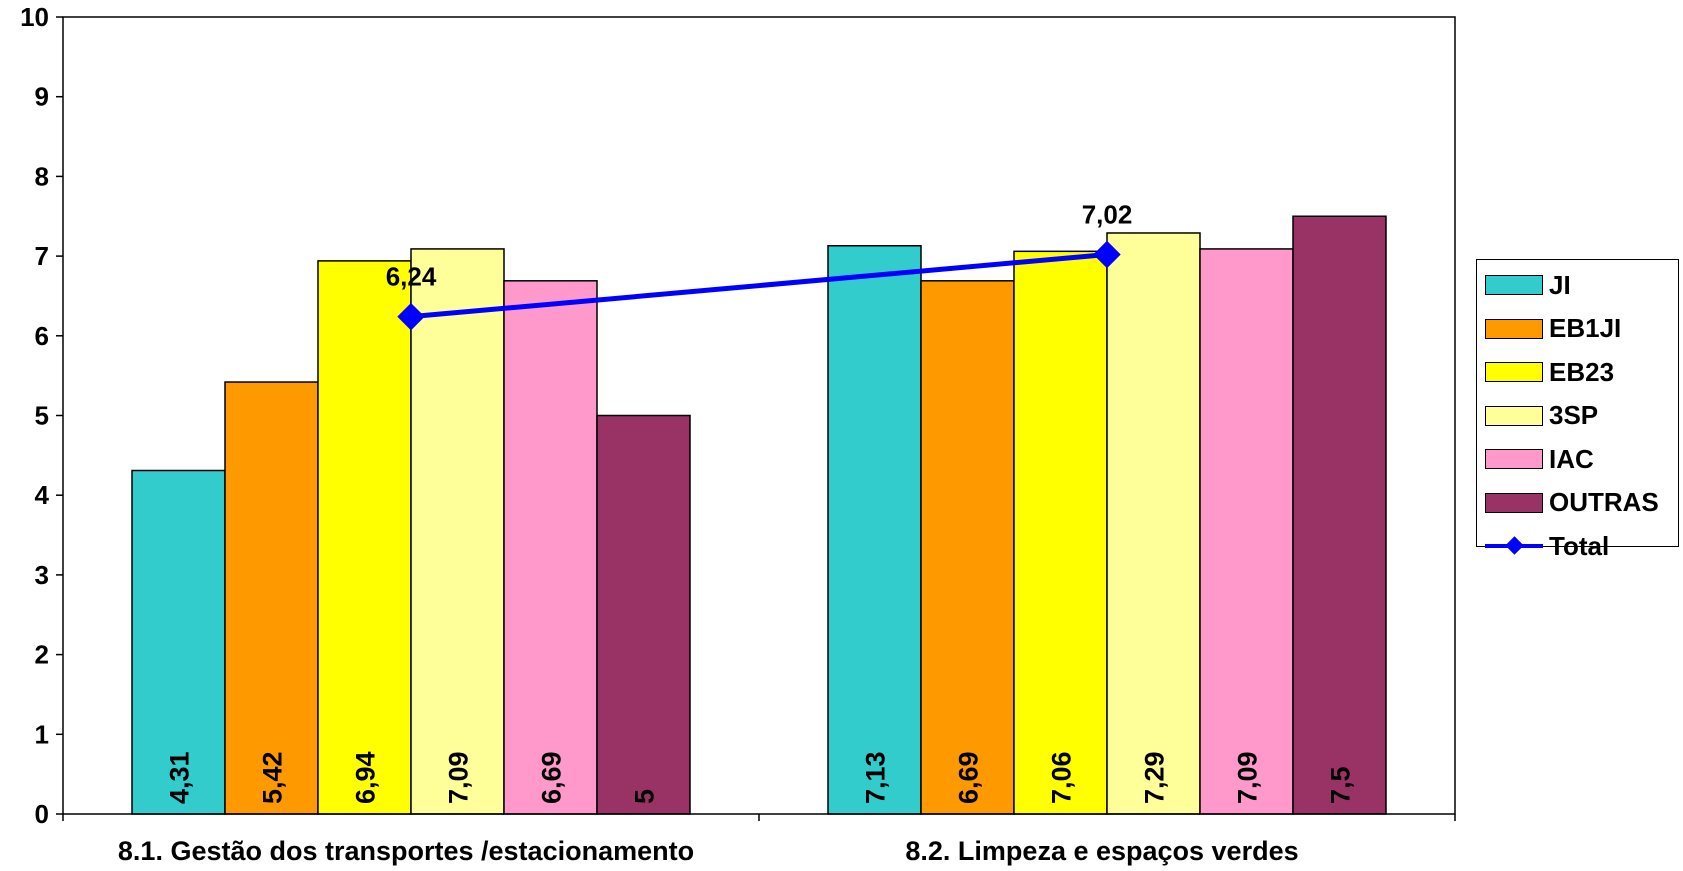 Image resolution: width=1683 pixels, height=871 pixels. I want to click on legend: JI EB1JI EB23 3SP IAC OUTRAS Total, so click(1577, 410).